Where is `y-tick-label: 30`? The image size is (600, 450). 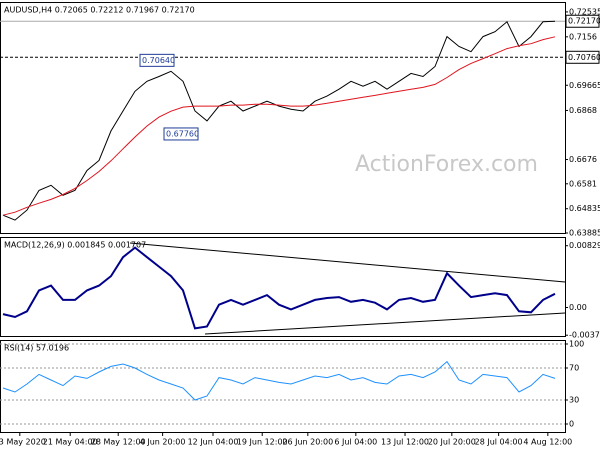
y-tick-label: 30 is located at coordinates (574, 400).